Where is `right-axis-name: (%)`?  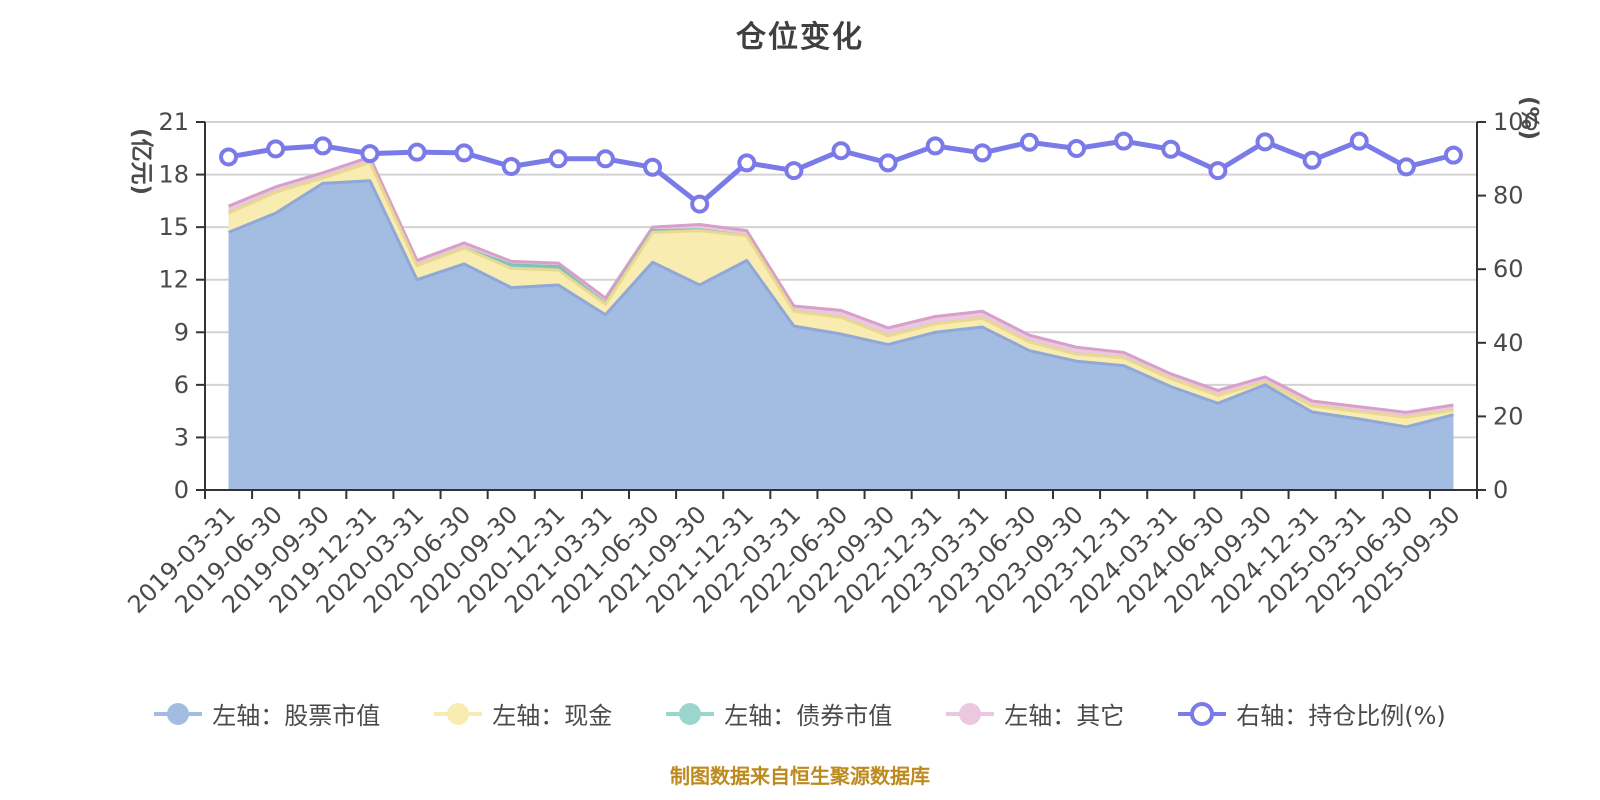 right-axis-name: (%) is located at coordinates (1529, 118).